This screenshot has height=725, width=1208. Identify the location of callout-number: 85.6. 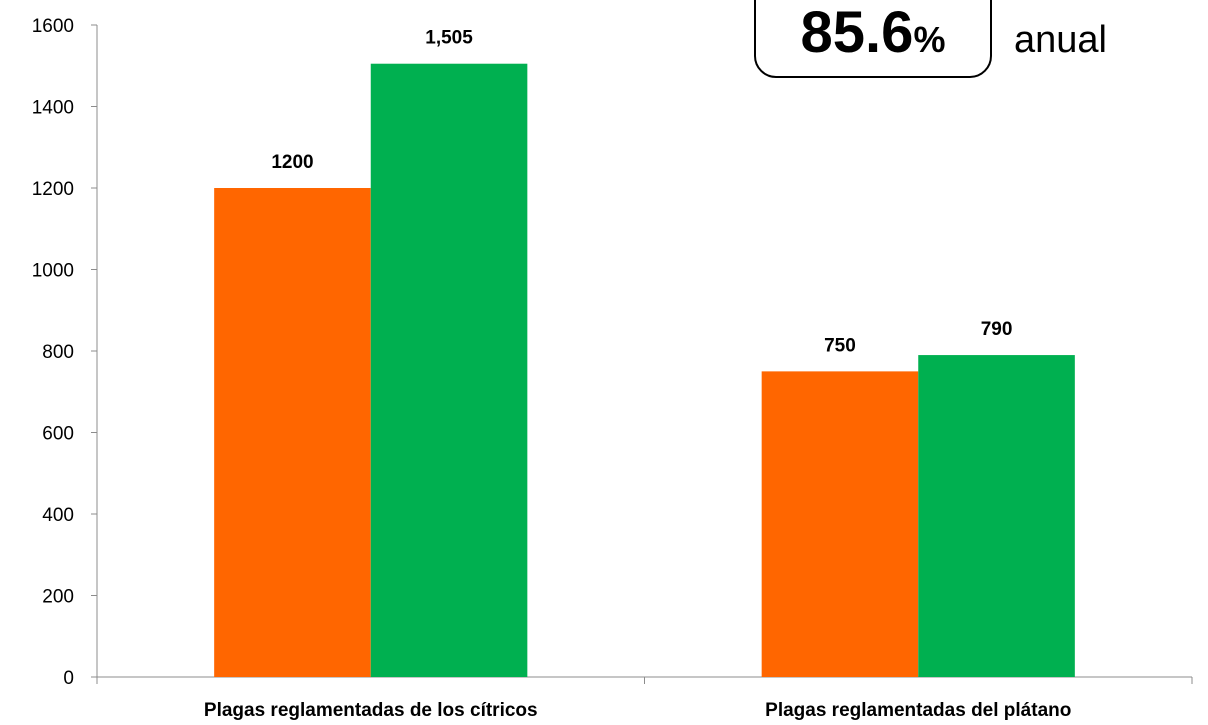
(857, 32).